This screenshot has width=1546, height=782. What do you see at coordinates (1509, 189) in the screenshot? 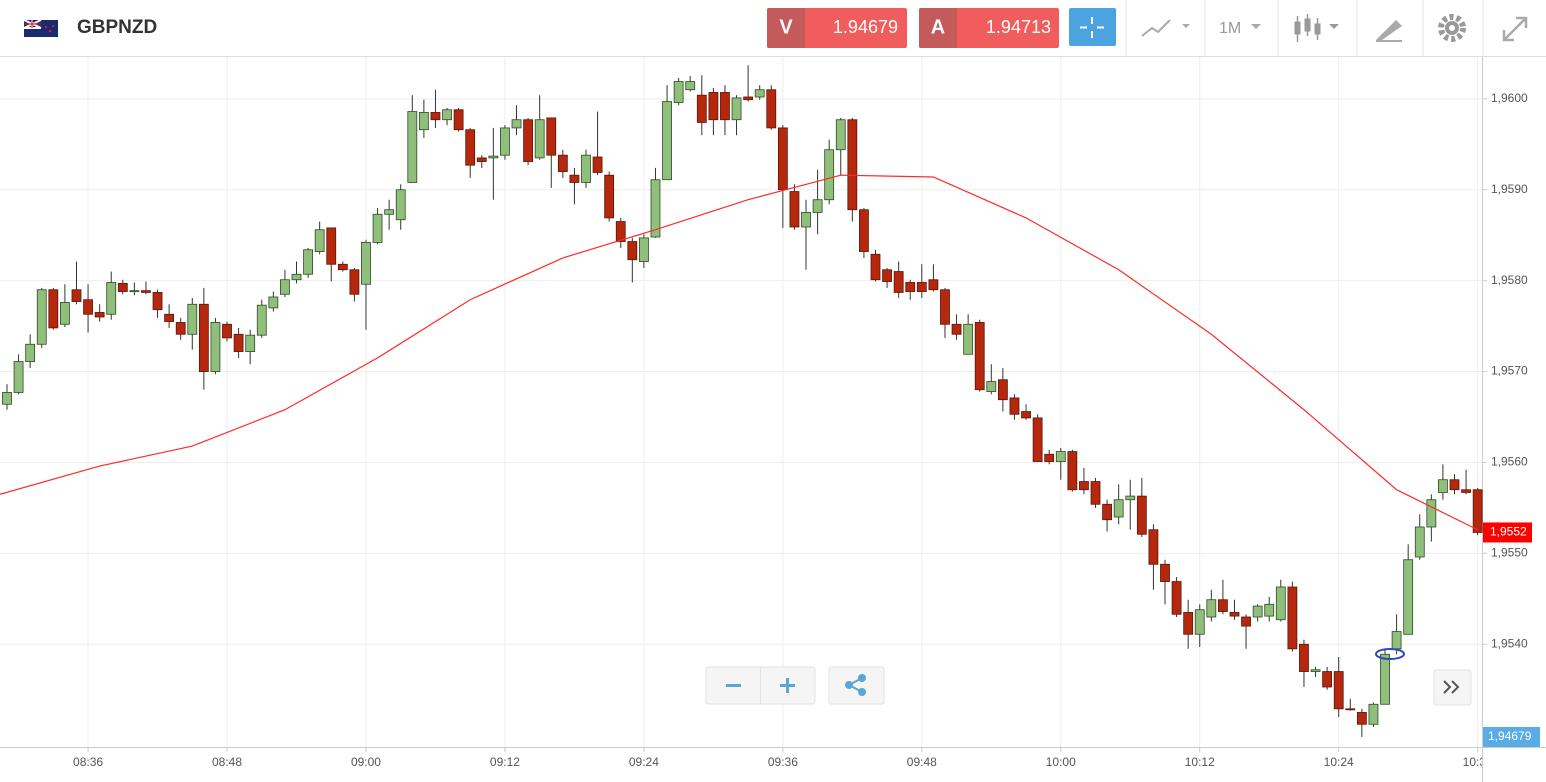
I see `y-tick-label: 1,9590` at bounding box center [1509, 189].